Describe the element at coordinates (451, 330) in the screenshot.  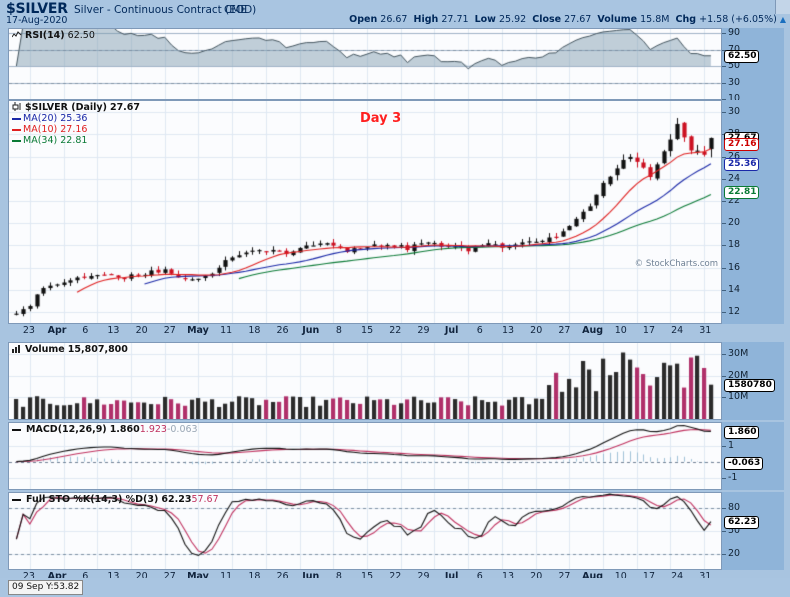
I see `x-axis-label: Jul` at that location.